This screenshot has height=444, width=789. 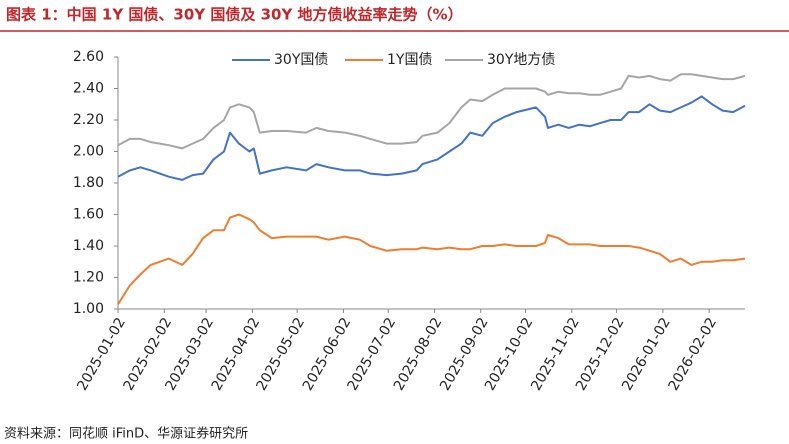 What do you see at coordinates (646, 354) in the screenshot?
I see `x-tick-label: 2026-01-02` at bounding box center [646, 354].